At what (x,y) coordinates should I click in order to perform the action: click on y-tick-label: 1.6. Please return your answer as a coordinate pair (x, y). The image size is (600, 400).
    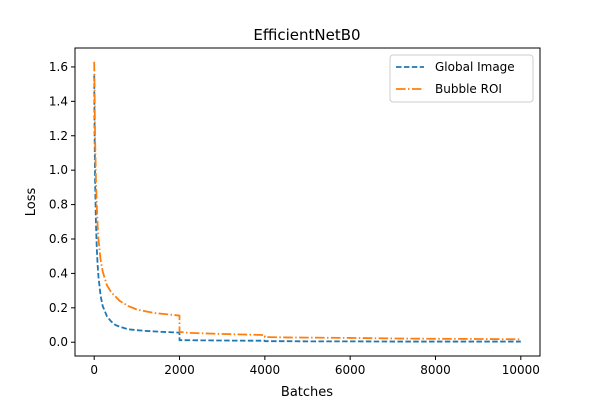
    Looking at the image, I should click on (58, 67).